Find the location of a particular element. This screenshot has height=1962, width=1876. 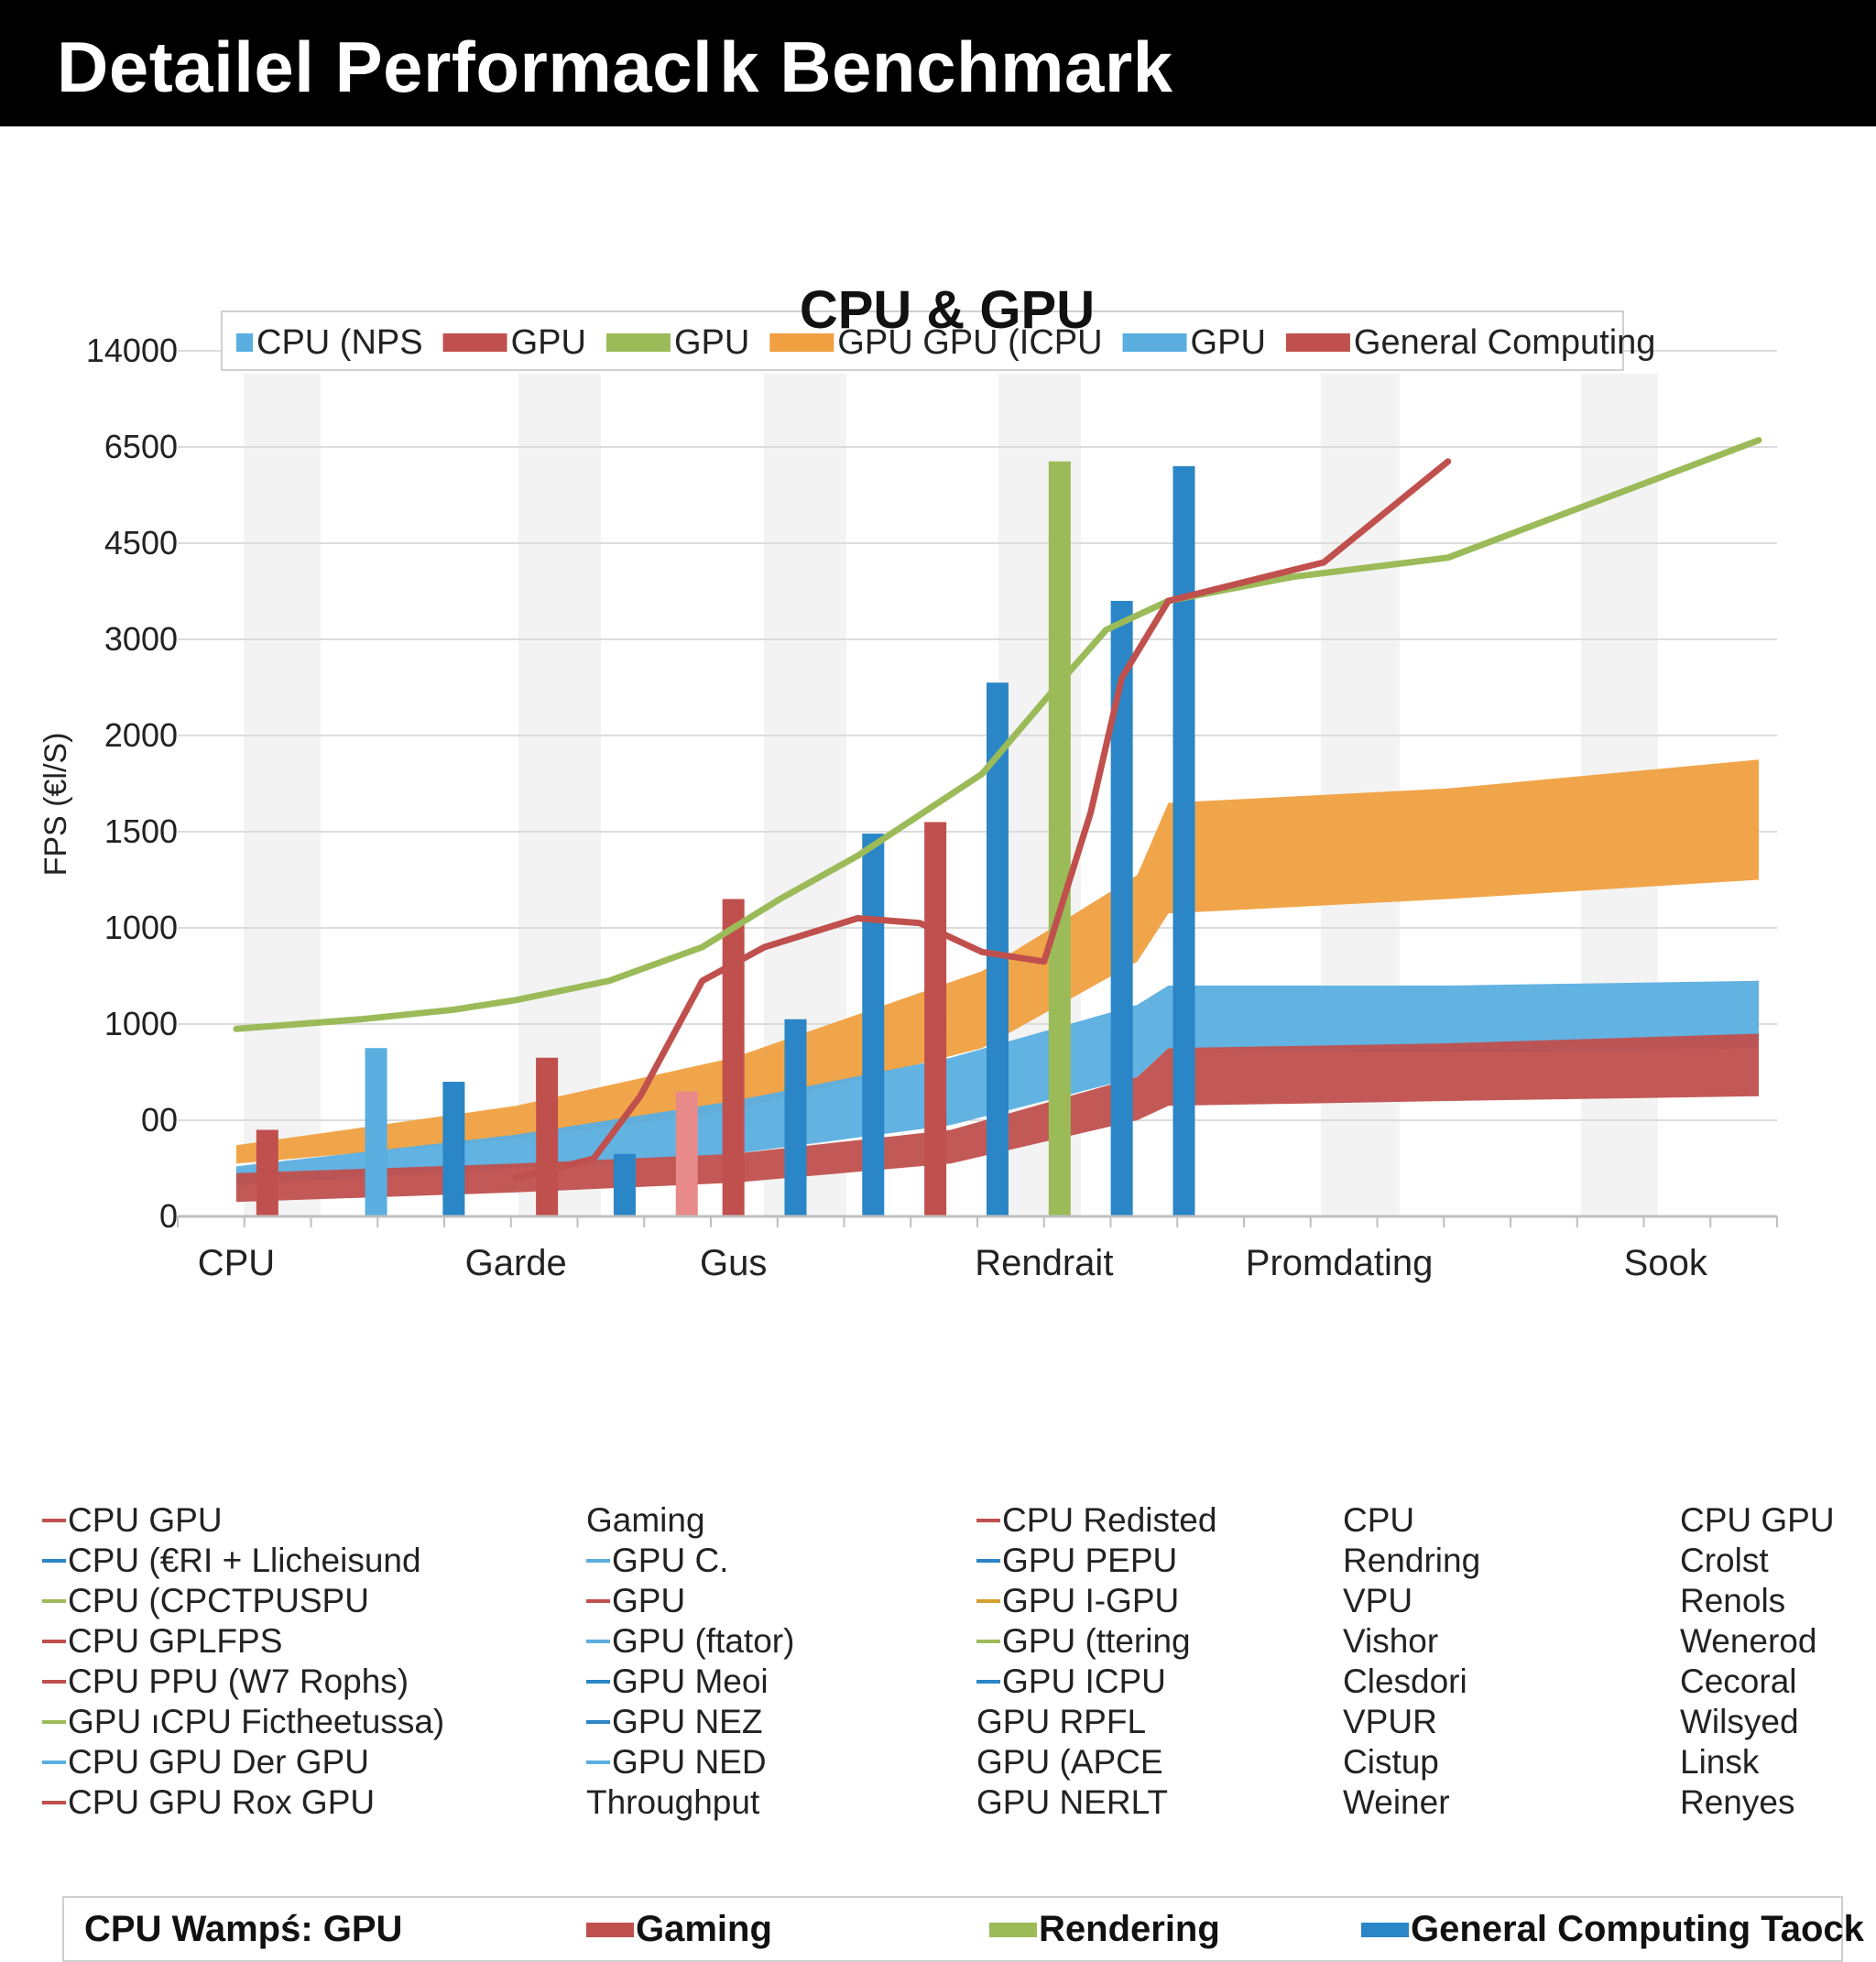

key-label: CPU GPLFPS is located at coordinates (175, 1641).